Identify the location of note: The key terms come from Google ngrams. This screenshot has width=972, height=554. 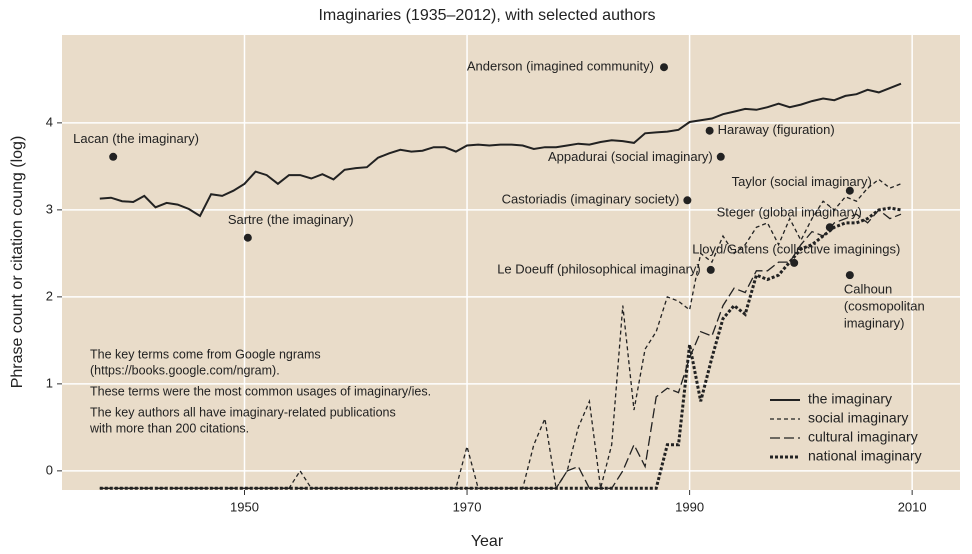
(205, 354).